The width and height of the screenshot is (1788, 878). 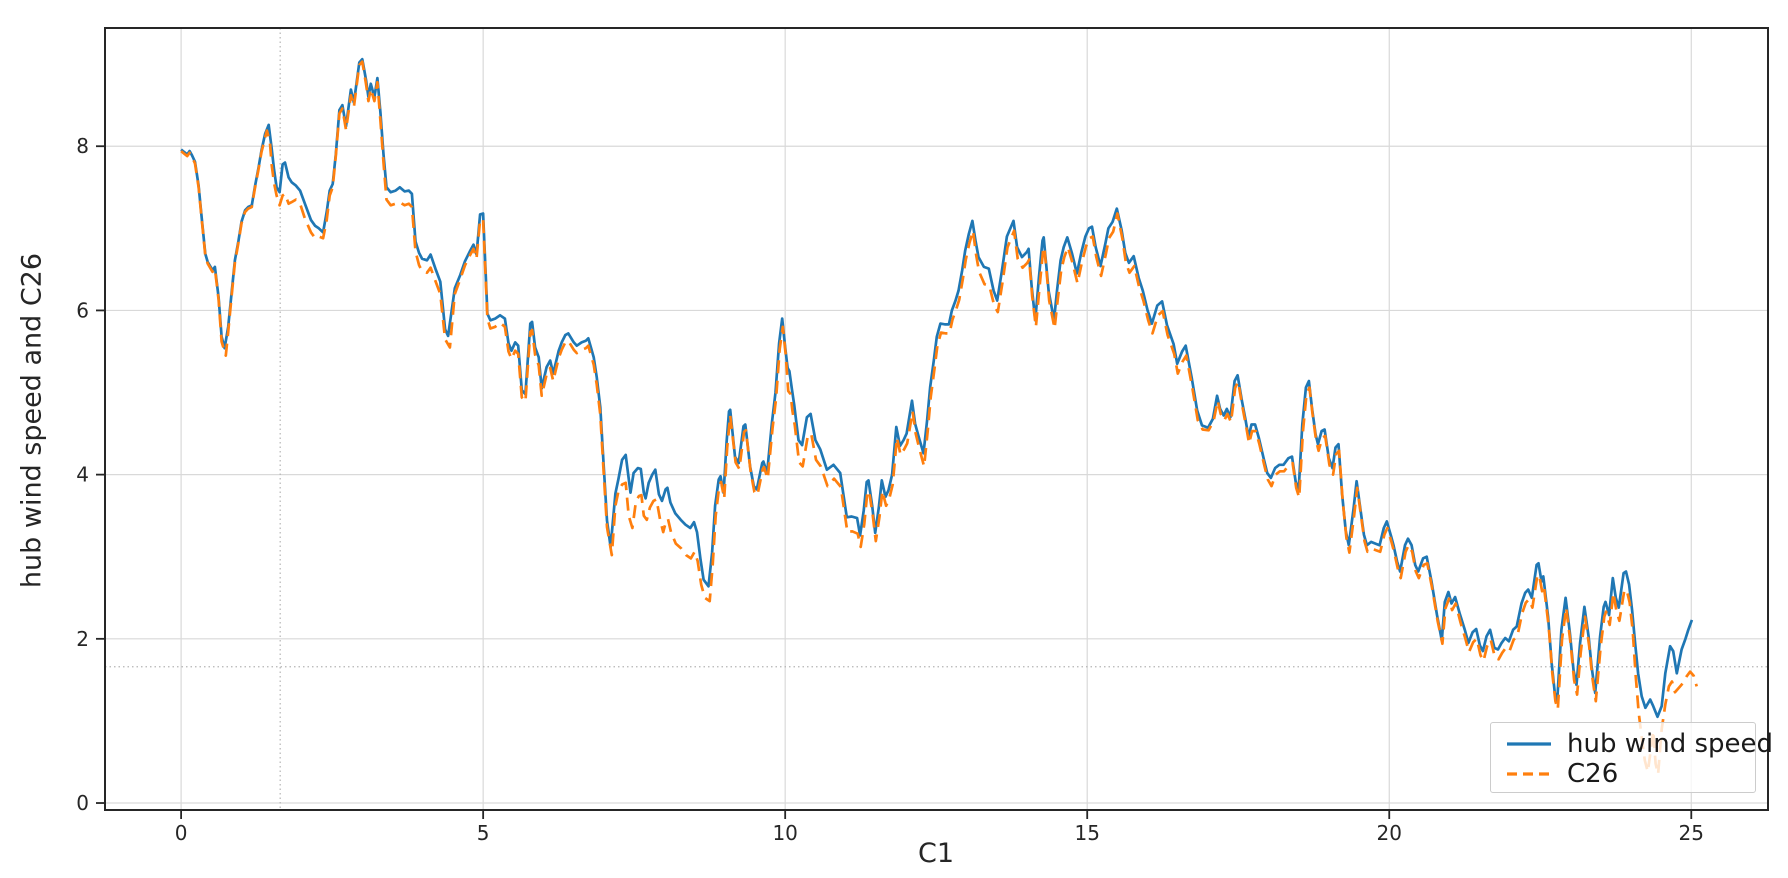 I want to click on y-tick-label: 8, so click(x=82, y=146).